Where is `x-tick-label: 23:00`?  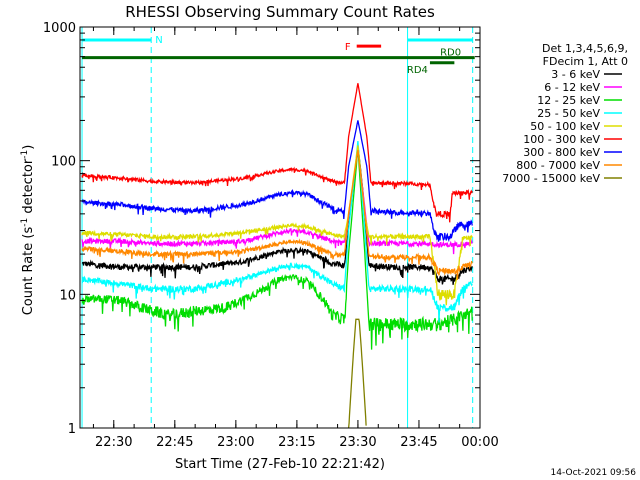
x-tick-label: 23:00 is located at coordinates (235, 442).